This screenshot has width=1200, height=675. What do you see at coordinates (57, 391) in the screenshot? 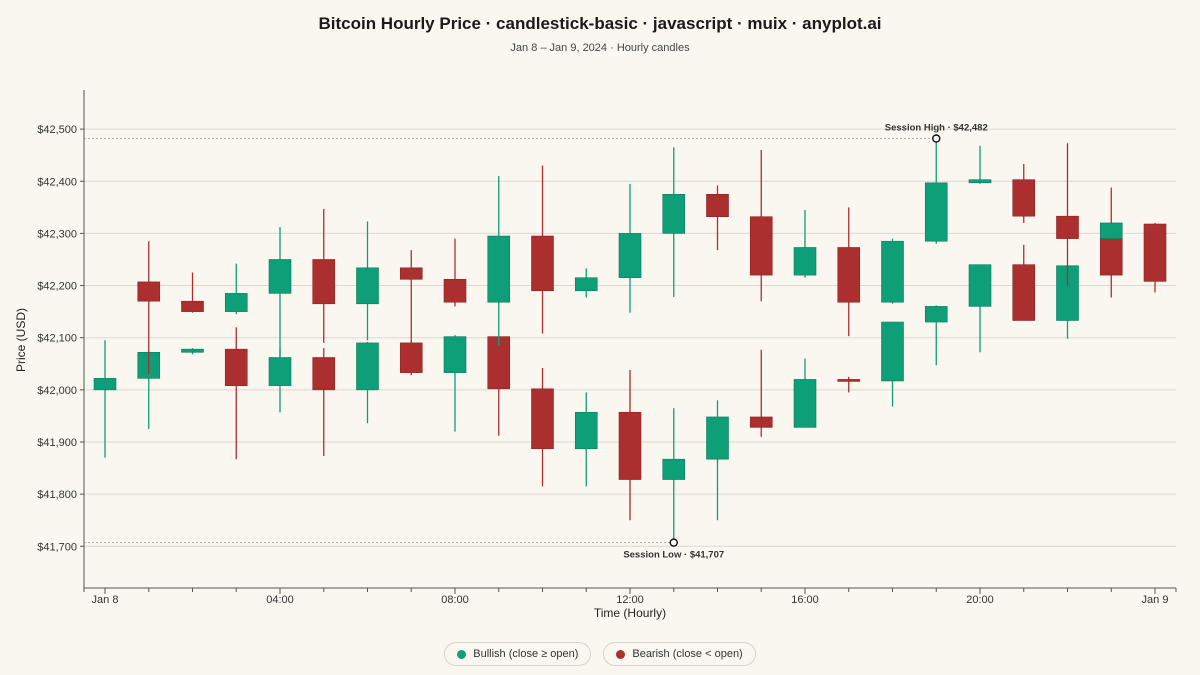
I see `y-tick-label: $42,000` at bounding box center [57, 391].